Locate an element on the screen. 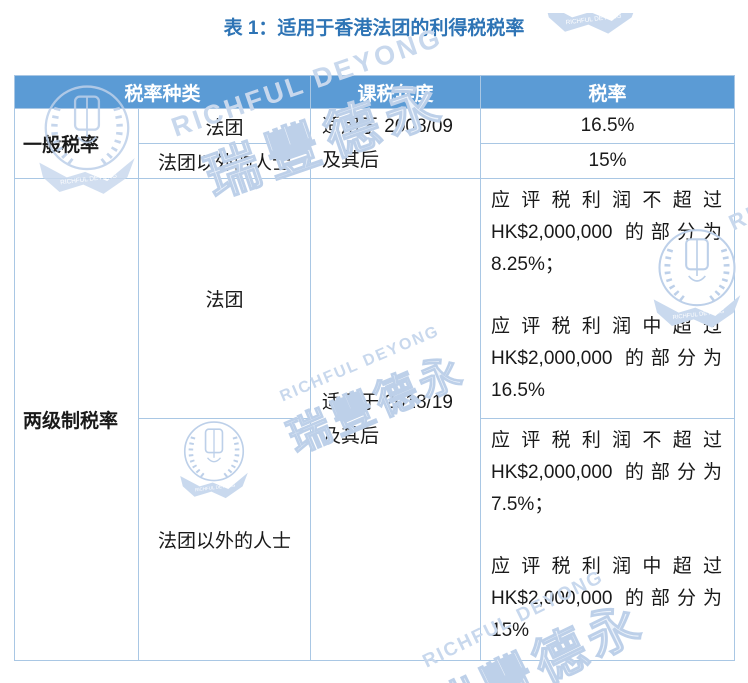 The height and width of the screenshot is (683, 748). rate-paragraph: 应评税利润不超过 HK$2,000,000 的部分为 7.5%； is located at coordinates (607, 472).